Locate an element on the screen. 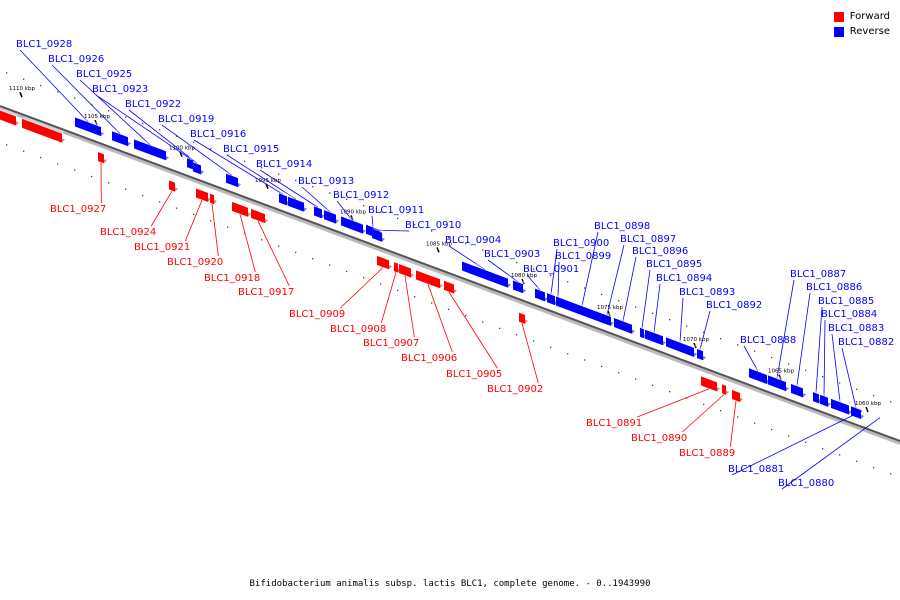 The height and width of the screenshot is (600, 900). scale-tick-label: 1085 kbp is located at coordinates (439, 244).